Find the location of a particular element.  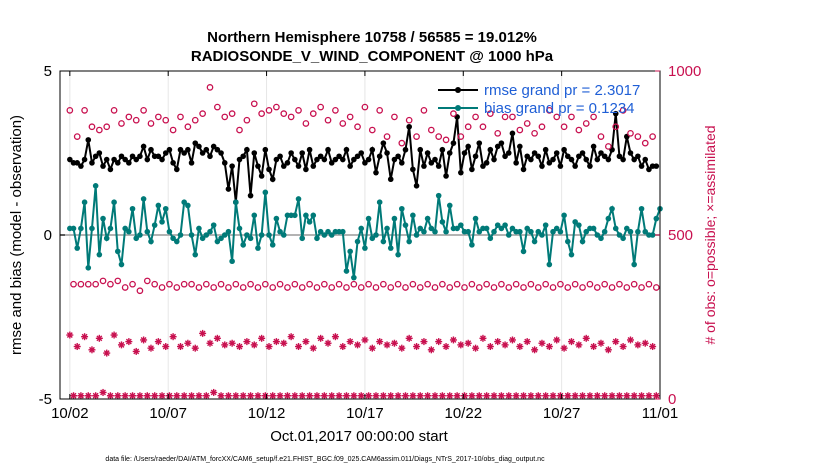

legend-marker is located at coordinates (458, 108).